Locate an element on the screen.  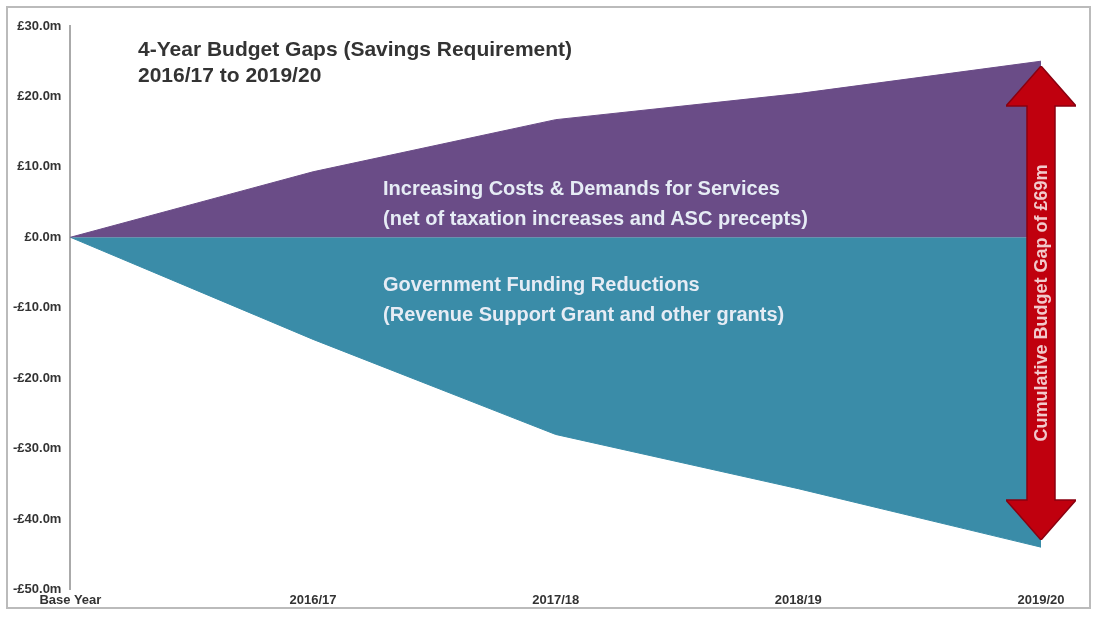
y-tick-label: -£50.0m is located at coordinates (37, 588).